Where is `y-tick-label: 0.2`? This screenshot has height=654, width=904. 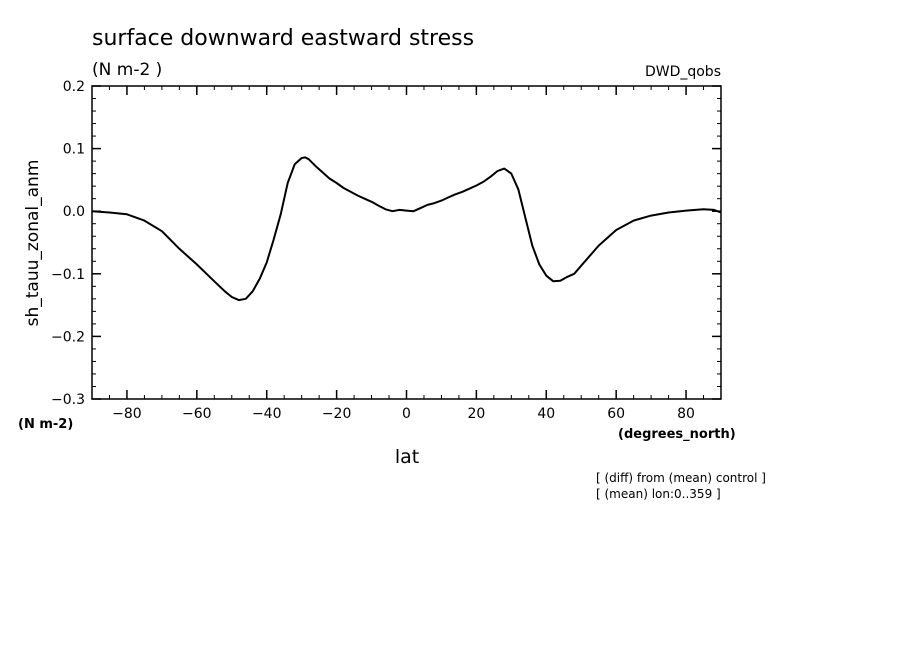
y-tick-label: 0.2 is located at coordinates (74, 87).